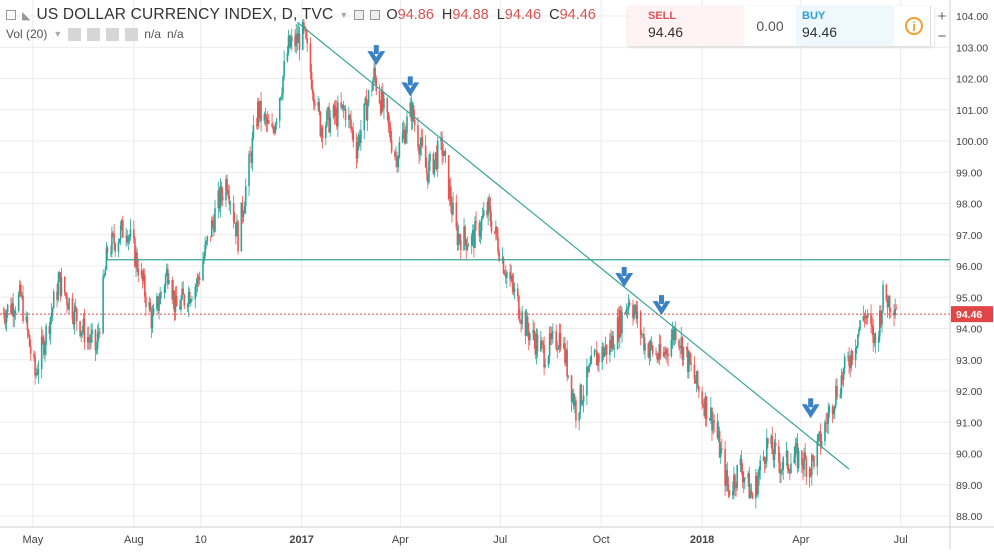 The width and height of the screenshot is (994, 554). I want to click on buy-price: 94.46, so click(820, 32).